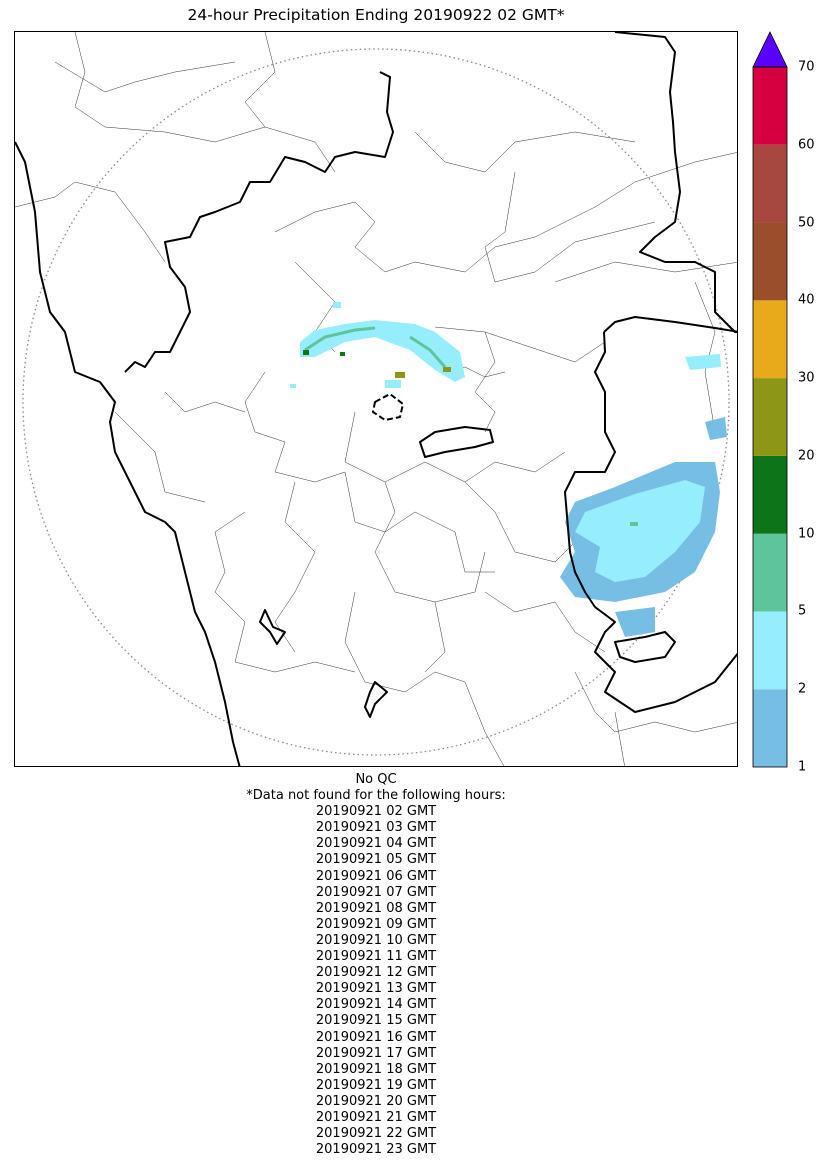 The image size is (825, 1169). Describe the element at coordinates (806, 145) in the screenshot. I see `colorbar-tick-label: 60` at that location.